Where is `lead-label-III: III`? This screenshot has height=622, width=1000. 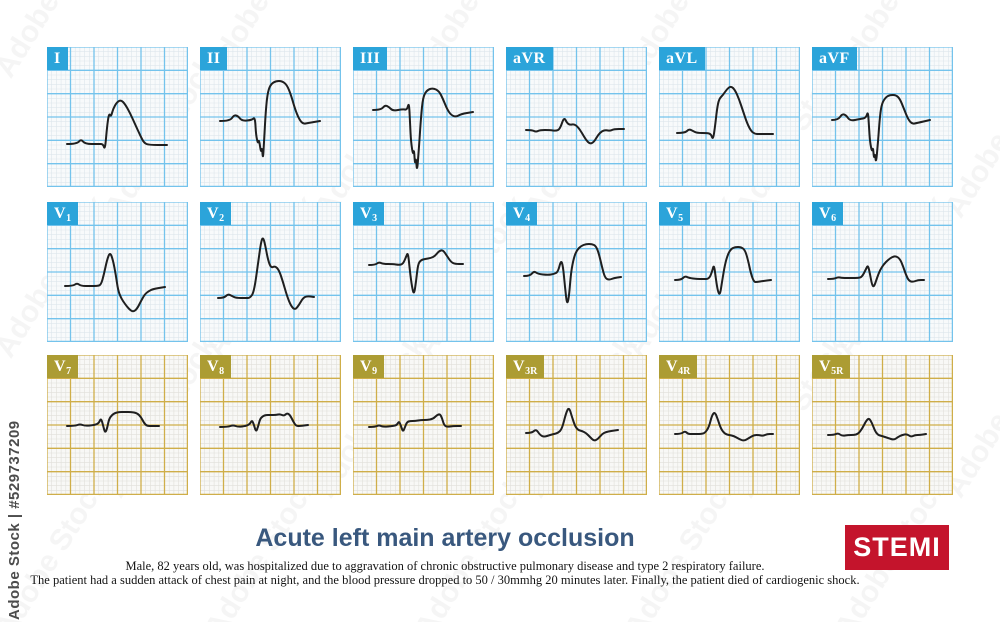 lead-label-III: III is located at coordinates (370, 58).